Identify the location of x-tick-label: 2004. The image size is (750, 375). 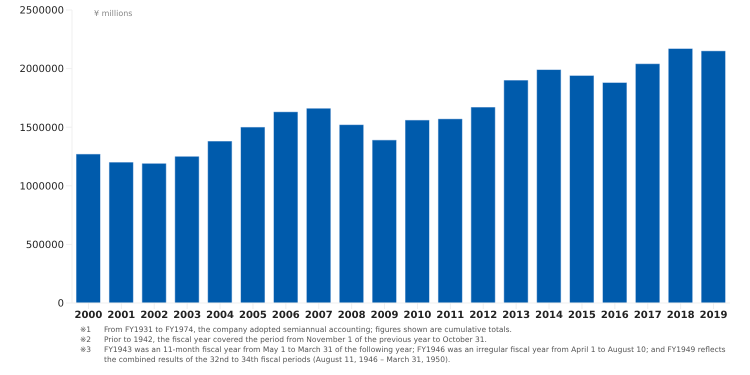
(220, 316).